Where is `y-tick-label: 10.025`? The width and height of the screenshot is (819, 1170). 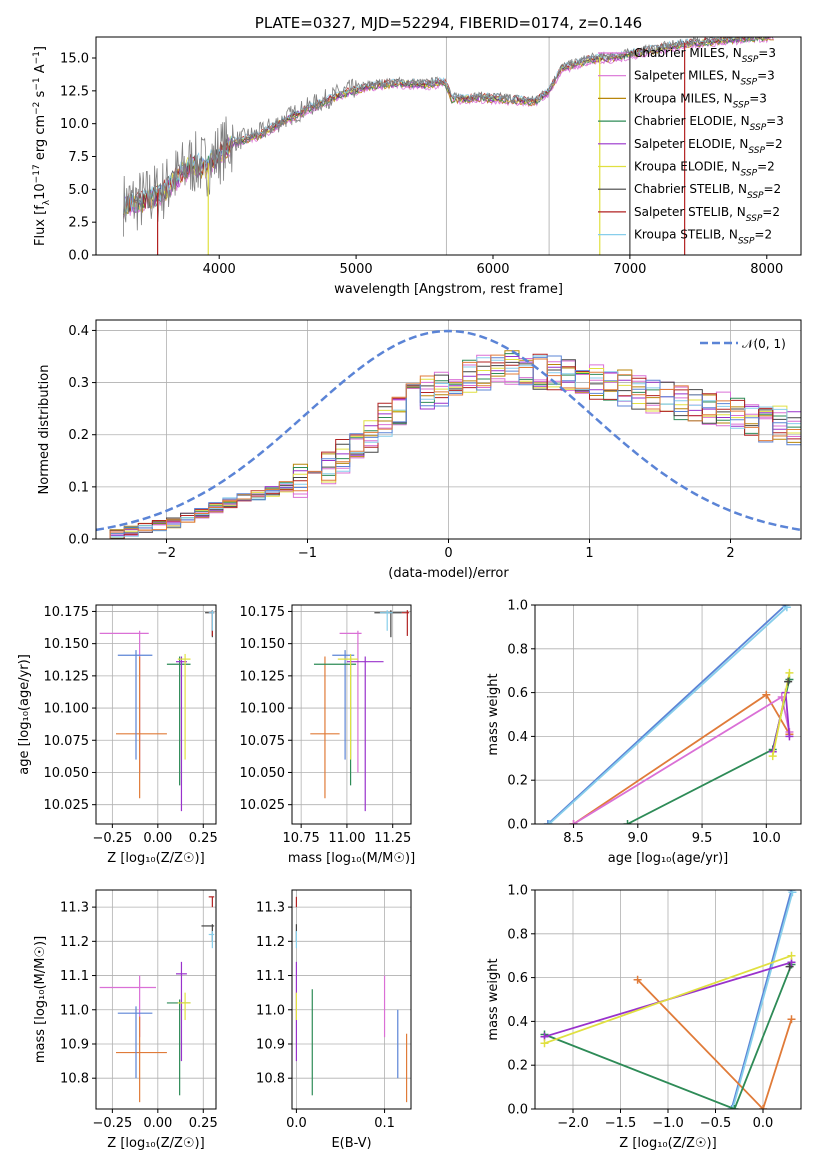
y-tick-label: 10.025 is located at coordinates (263, 805).